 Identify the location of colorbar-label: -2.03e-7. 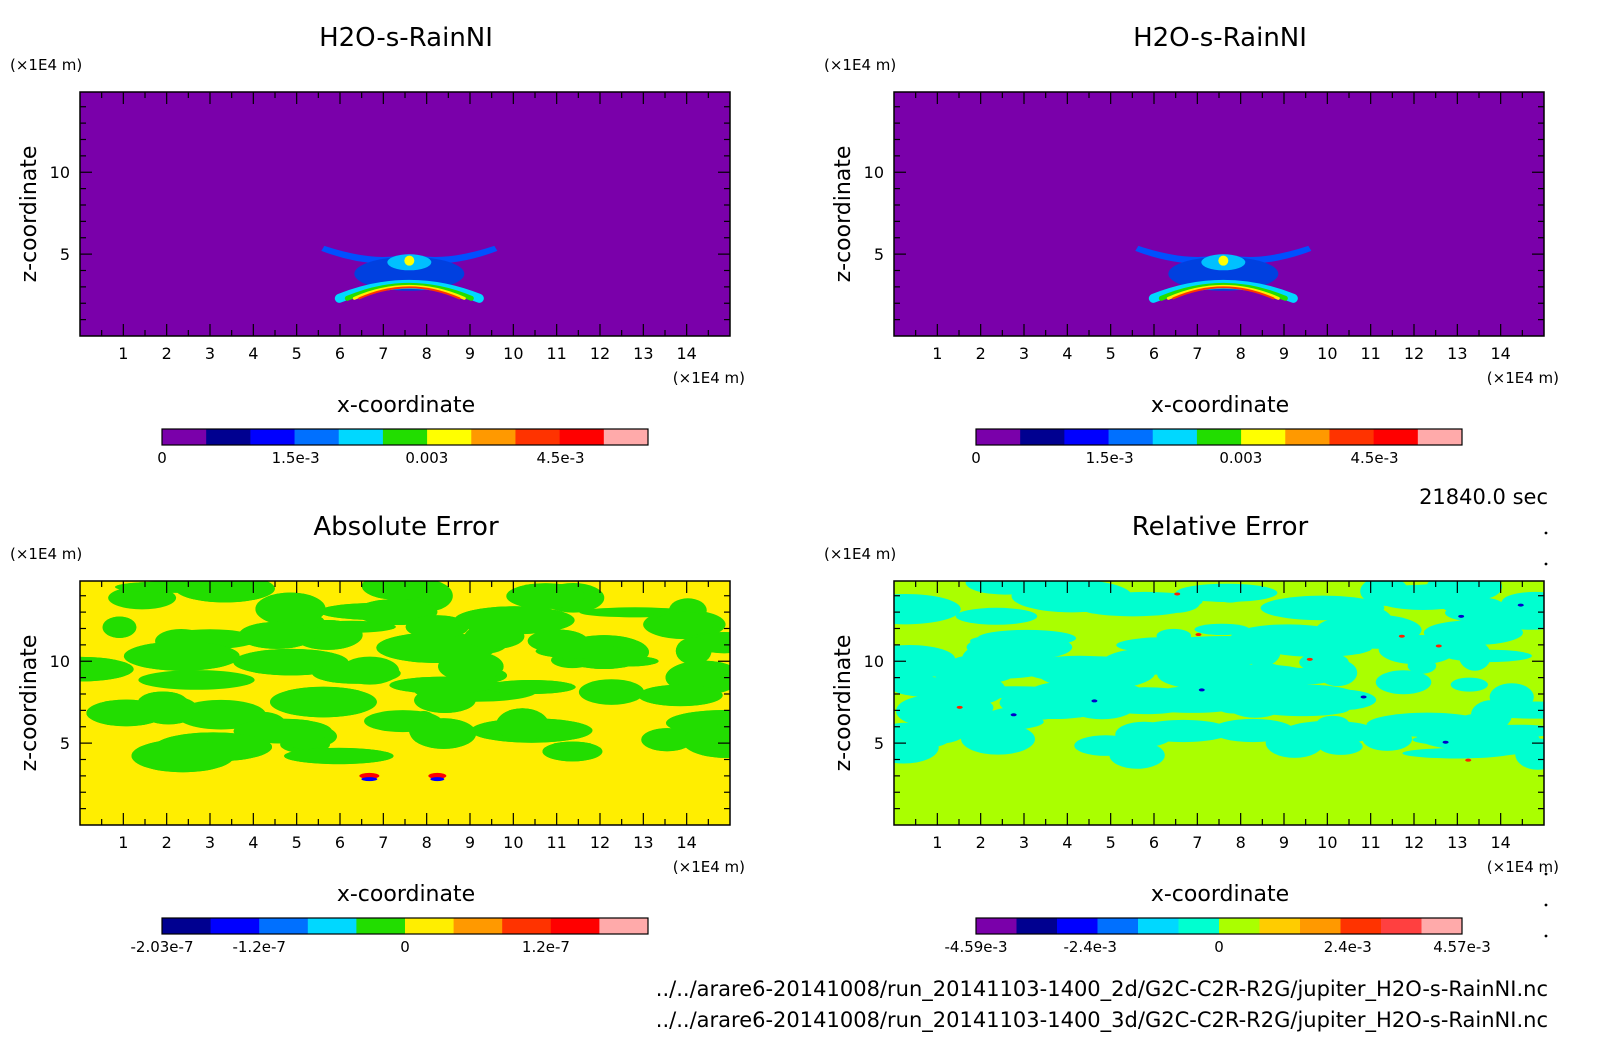
(162, 947).